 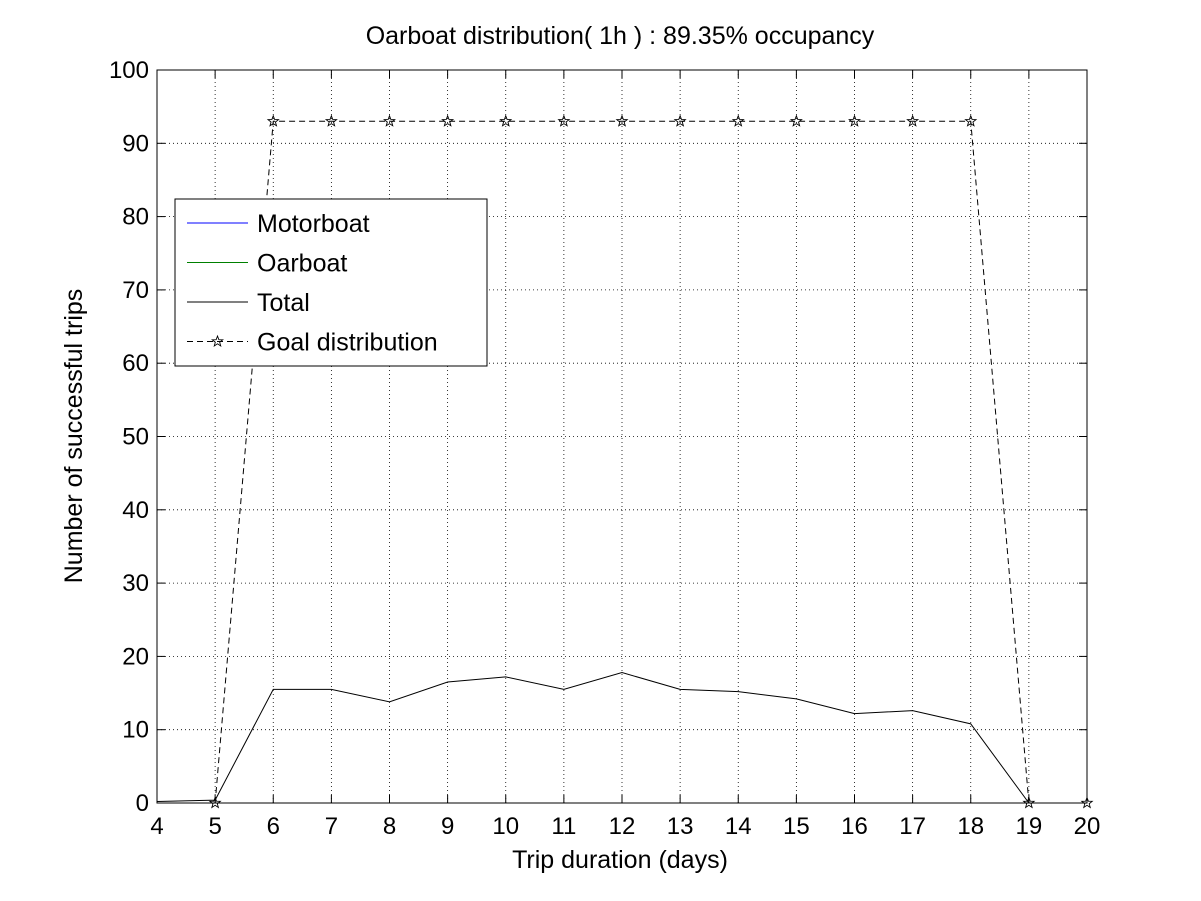 What do you see at coordinates (912, 826) in the screenshot?
I see `x-tick-label: 17` at bounding box center [912, 826].